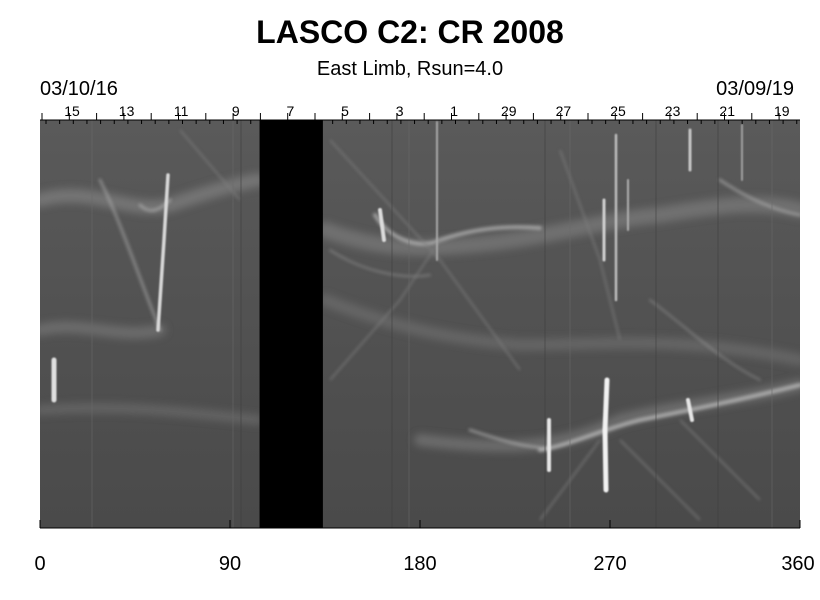 Image resolution: width=820 pixels, height=600 pixels. I want to click on day-label: 9, so click(236, 111).